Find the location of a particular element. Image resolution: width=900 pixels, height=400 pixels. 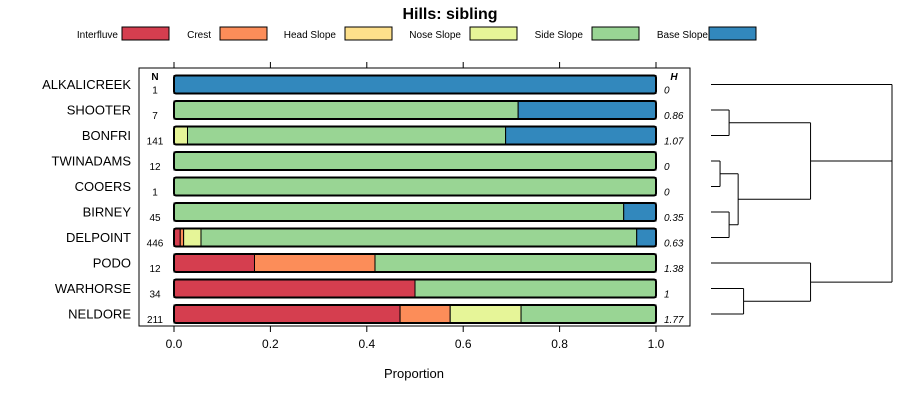

h-value-shooter: 0.86 is located at coordinates (674, 116).